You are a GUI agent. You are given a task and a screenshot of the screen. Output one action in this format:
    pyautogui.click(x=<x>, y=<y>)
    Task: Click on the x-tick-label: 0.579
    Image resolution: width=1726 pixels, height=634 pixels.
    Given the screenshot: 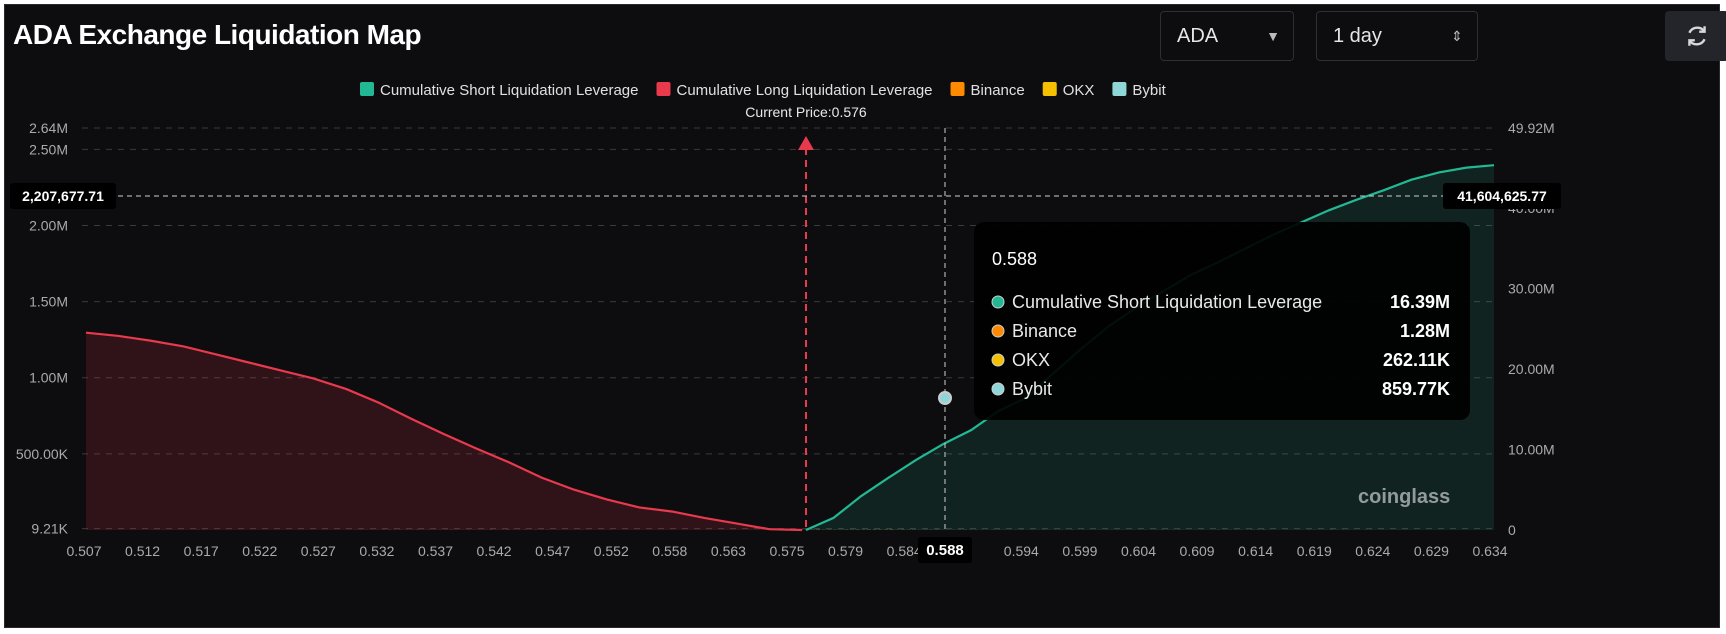 What is the action you would take?
    pyautogui.click(x=845, y=551)
    